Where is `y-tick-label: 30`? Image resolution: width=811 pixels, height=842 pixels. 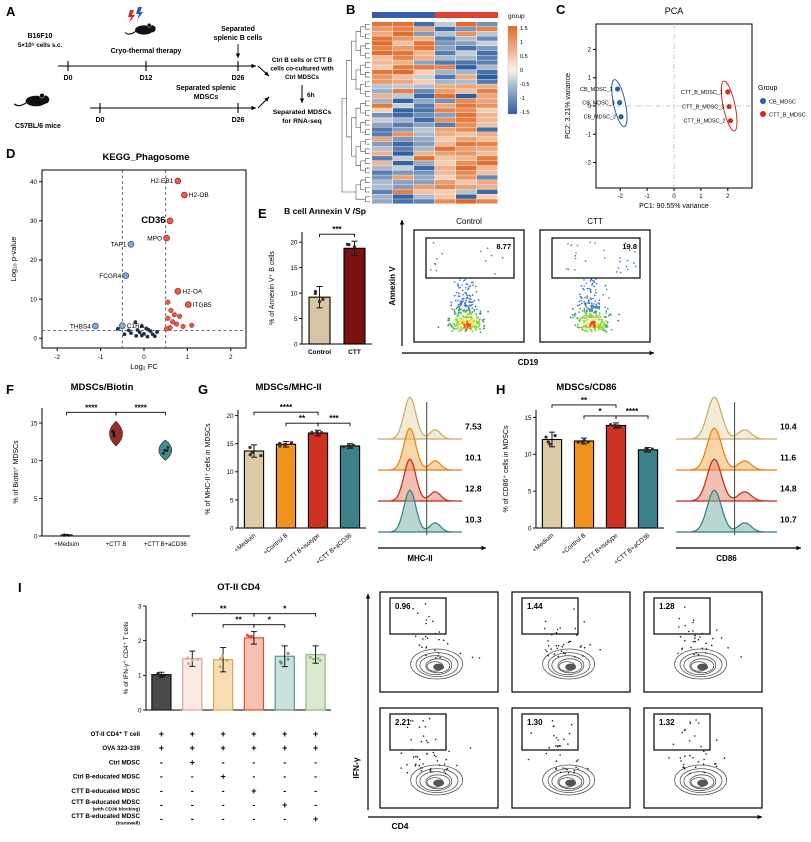 y-tick-label: 30 is located at coordinates (34, 221).